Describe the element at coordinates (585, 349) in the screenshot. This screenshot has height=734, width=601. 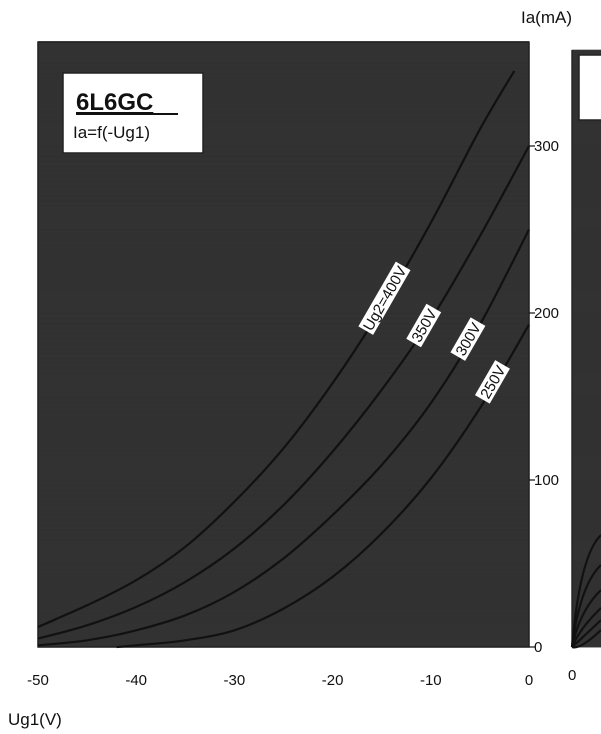
I see `right-panel-fragment` at that location.